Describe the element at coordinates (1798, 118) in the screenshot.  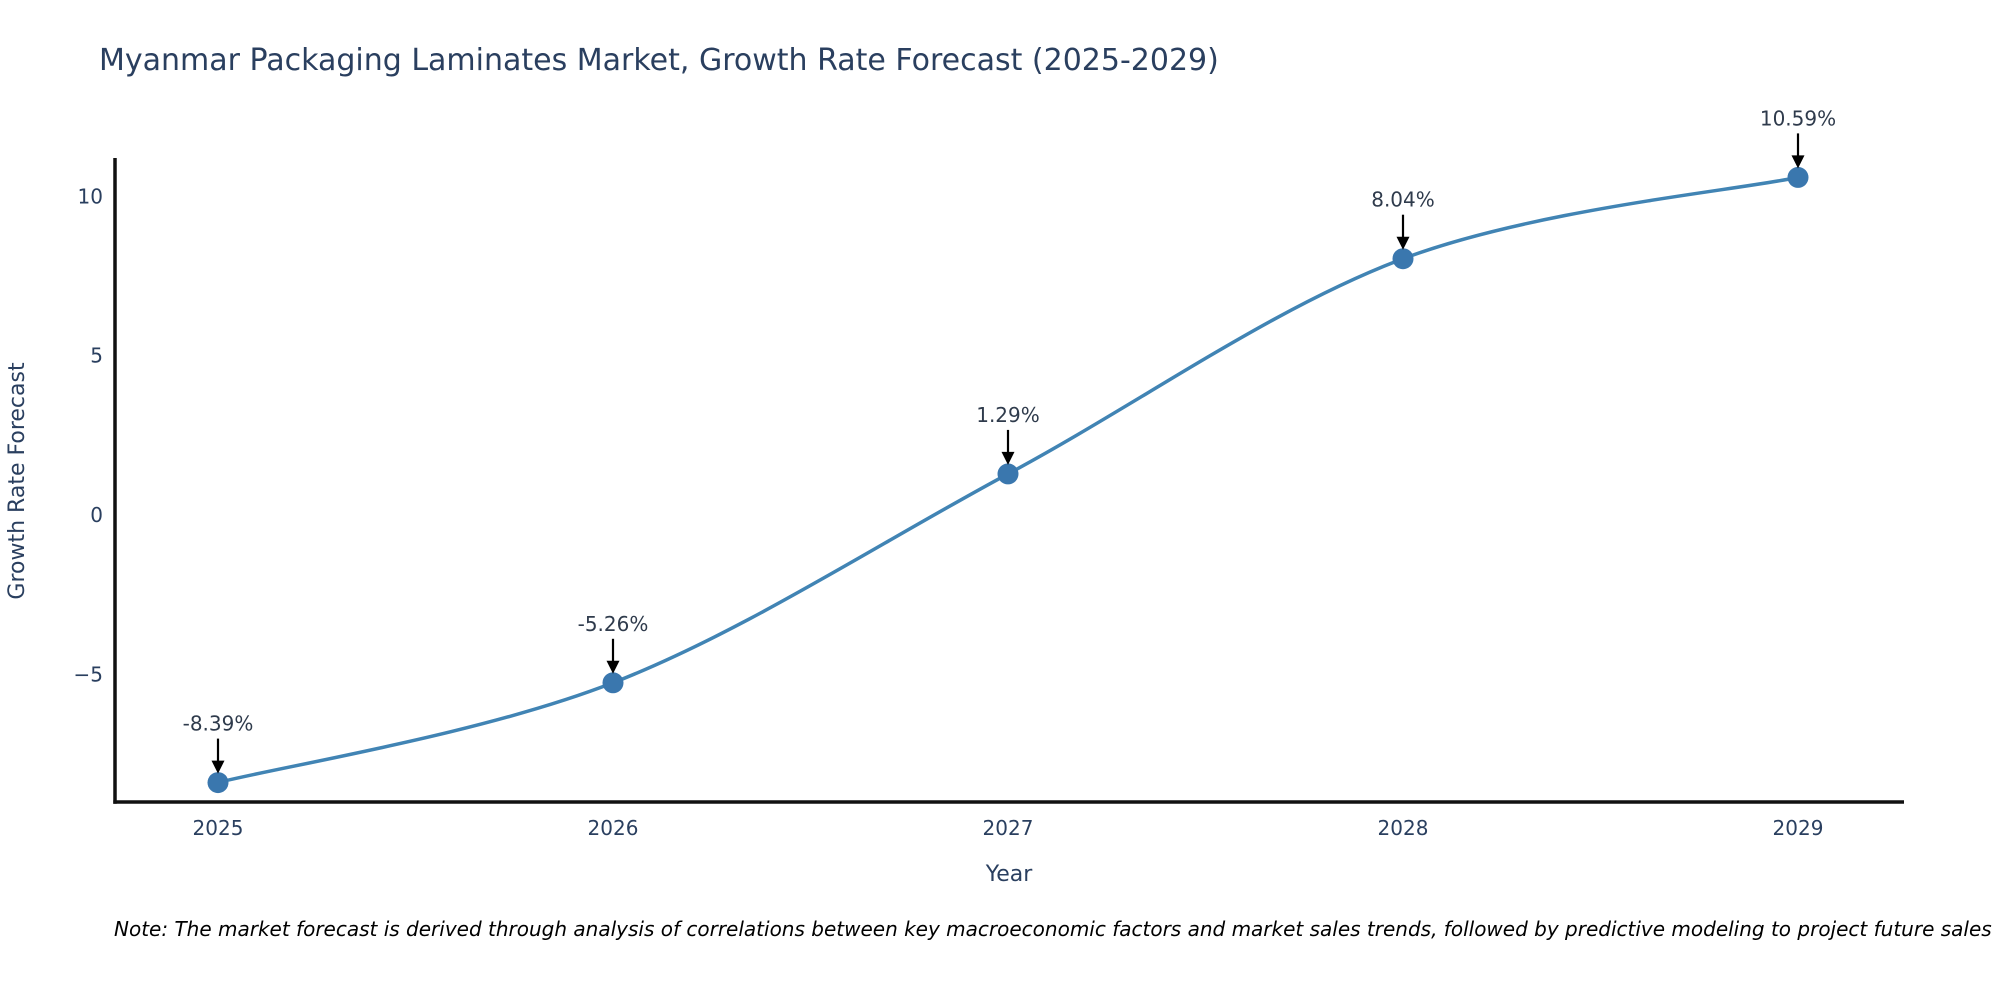
I see `data-point-label: 10.59%` at that location.